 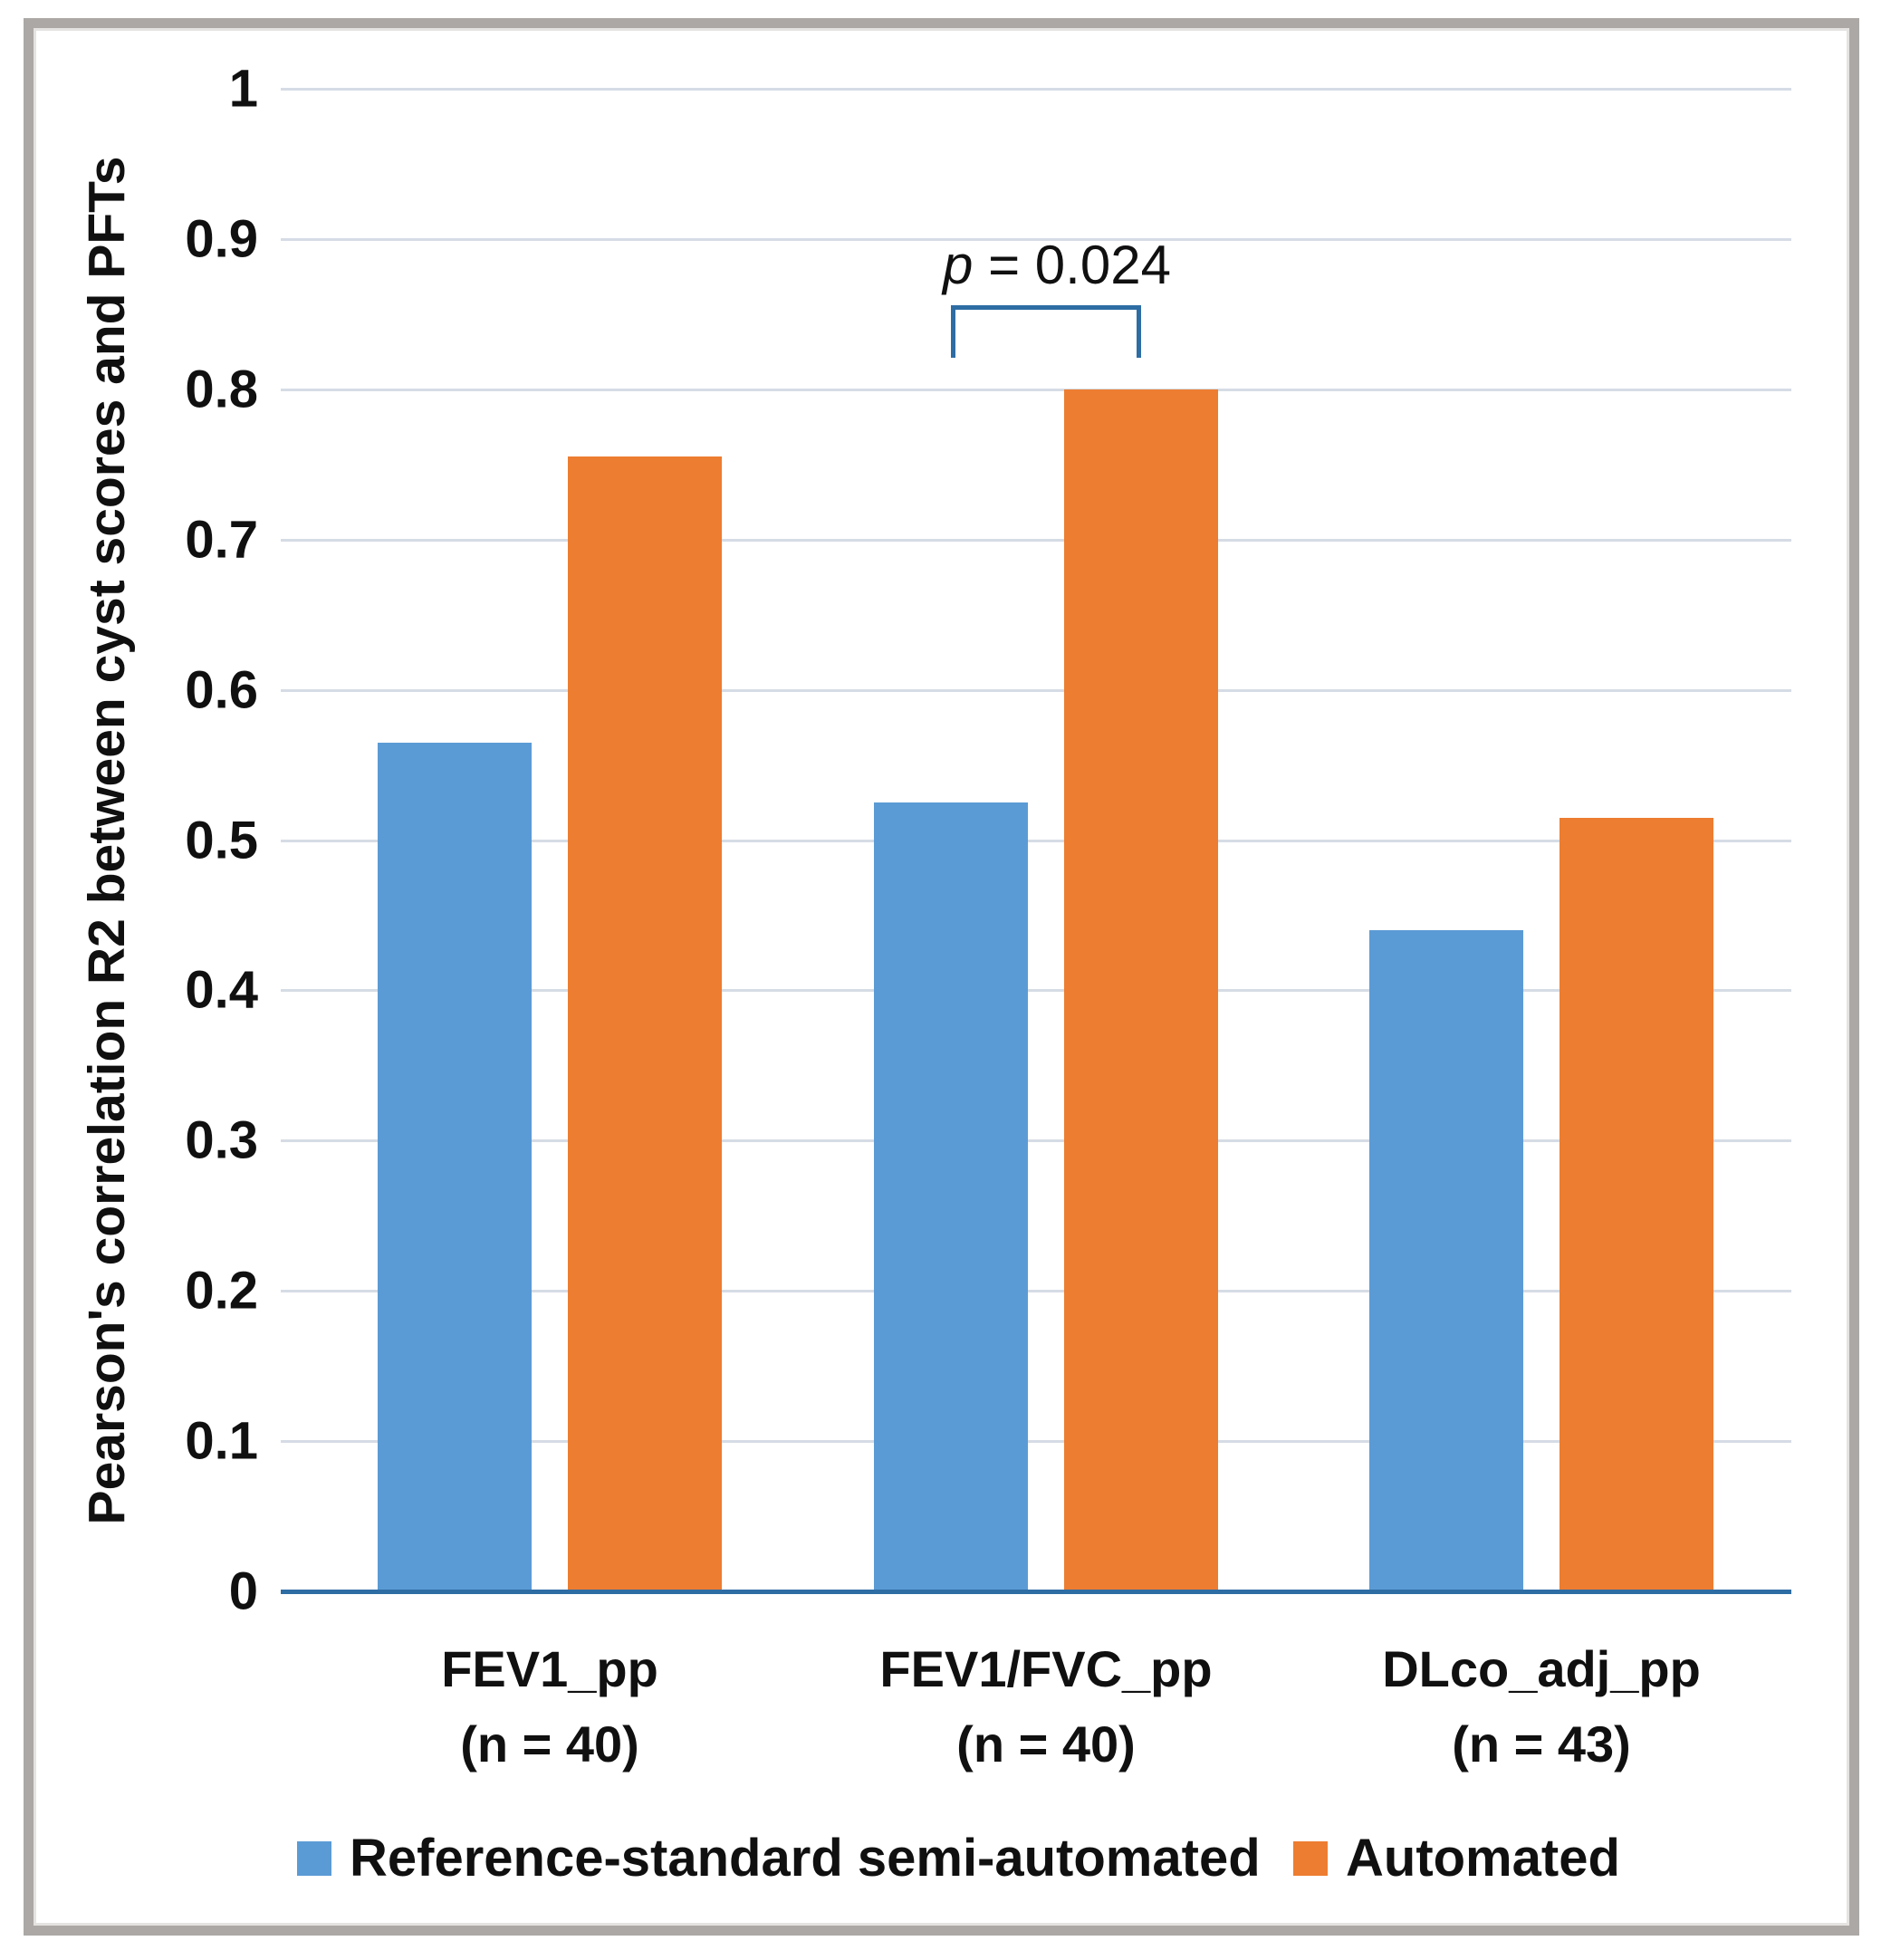 What do you see at coordinates (645, 1023) in the screenshot?
I see `bar-FEV1_pp-automated` at bounding box center [645, 1023].